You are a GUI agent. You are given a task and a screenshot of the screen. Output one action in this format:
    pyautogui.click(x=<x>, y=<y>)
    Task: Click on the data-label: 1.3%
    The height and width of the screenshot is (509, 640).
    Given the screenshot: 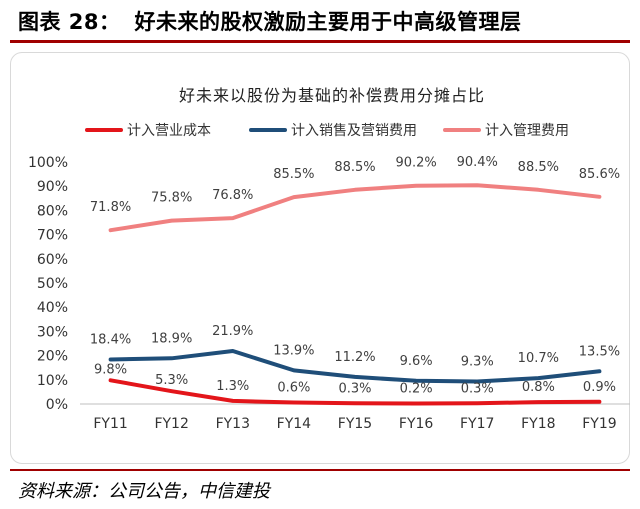 What is the action you would take?
    pyautogui.click(x=232, y=386)
    